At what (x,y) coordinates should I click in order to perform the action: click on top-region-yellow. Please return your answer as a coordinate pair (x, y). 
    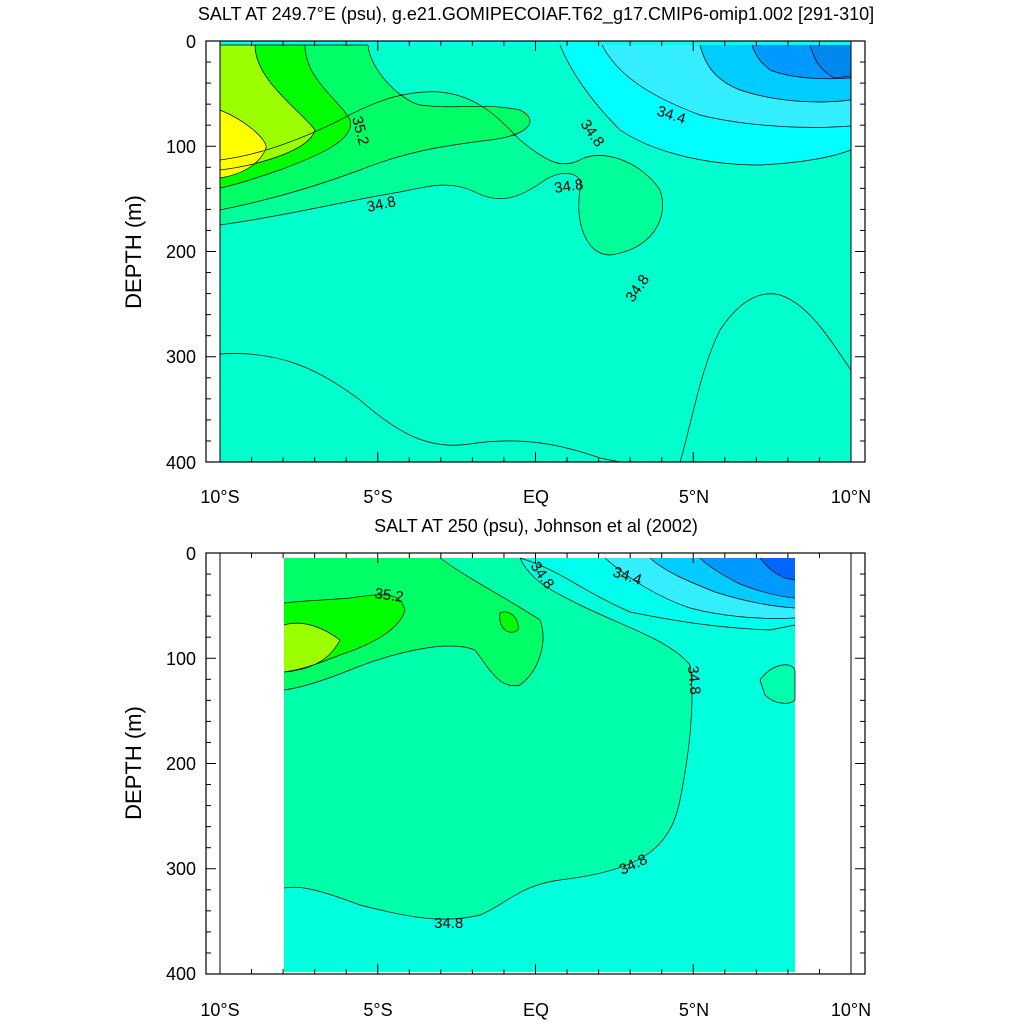
    Looking at the image, I should click on (243, 144).